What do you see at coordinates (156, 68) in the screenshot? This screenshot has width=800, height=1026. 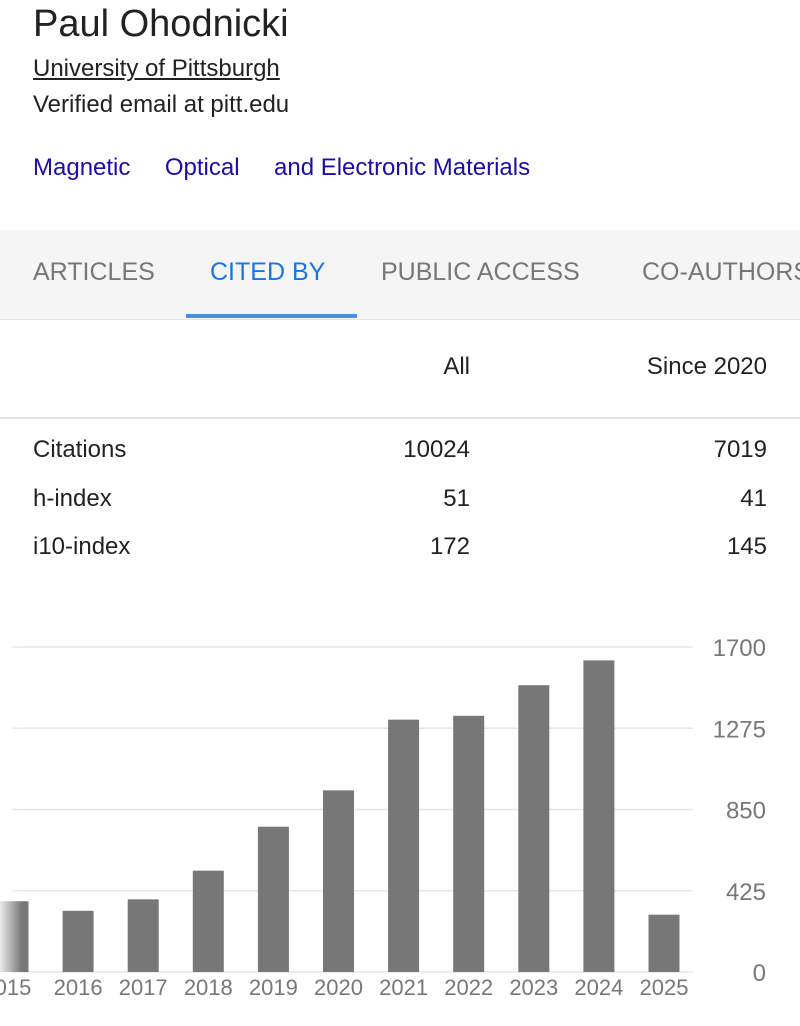 I see `affiliation-link: University of Pittsburgh` at bounding box center [156, 68].